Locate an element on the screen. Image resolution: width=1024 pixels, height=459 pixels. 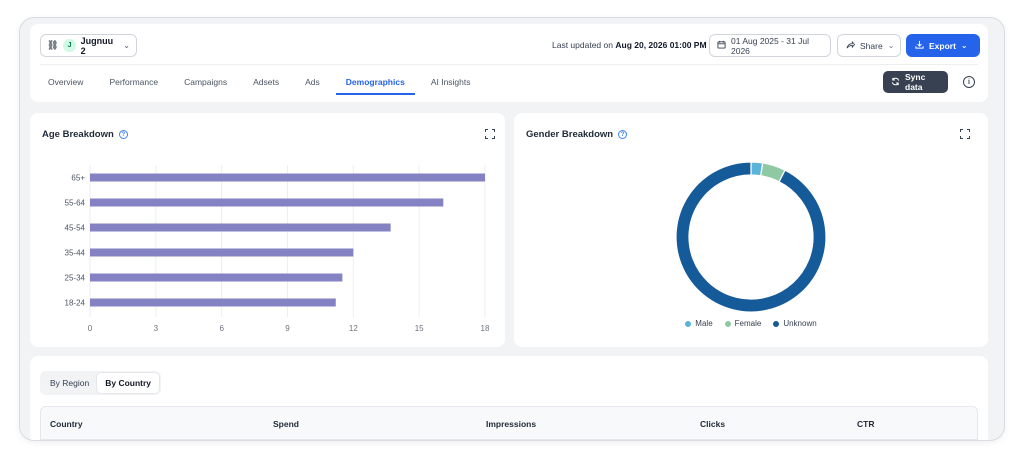
link-icon: ⛓ is located at coordinates (53, 45).